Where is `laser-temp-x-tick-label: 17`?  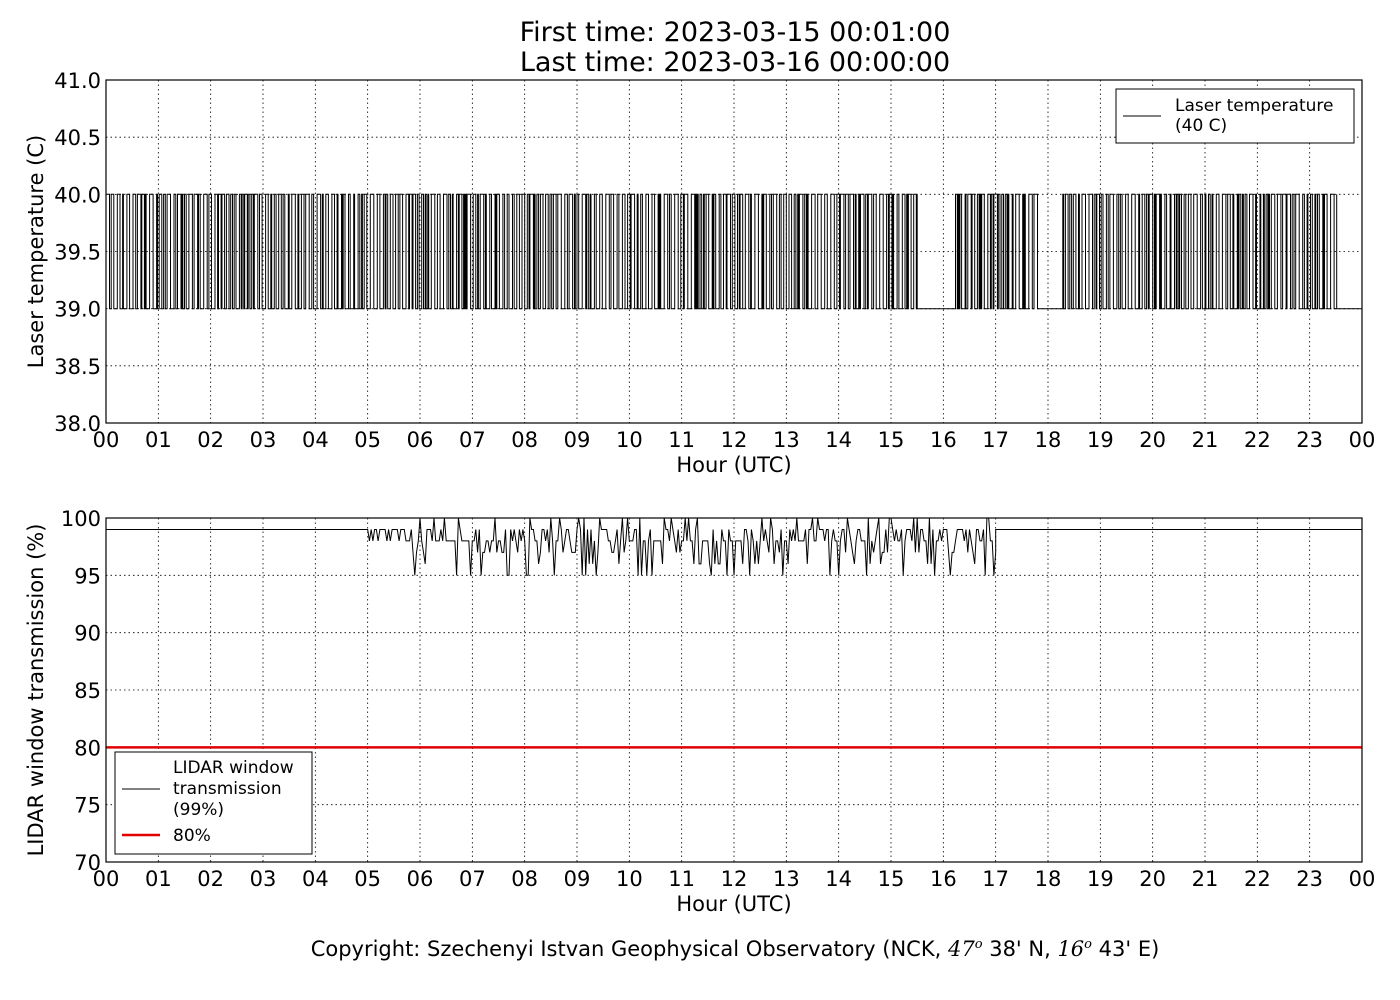
laser-temp-x-tick-label: 17 is located at coordinates (995, 440).